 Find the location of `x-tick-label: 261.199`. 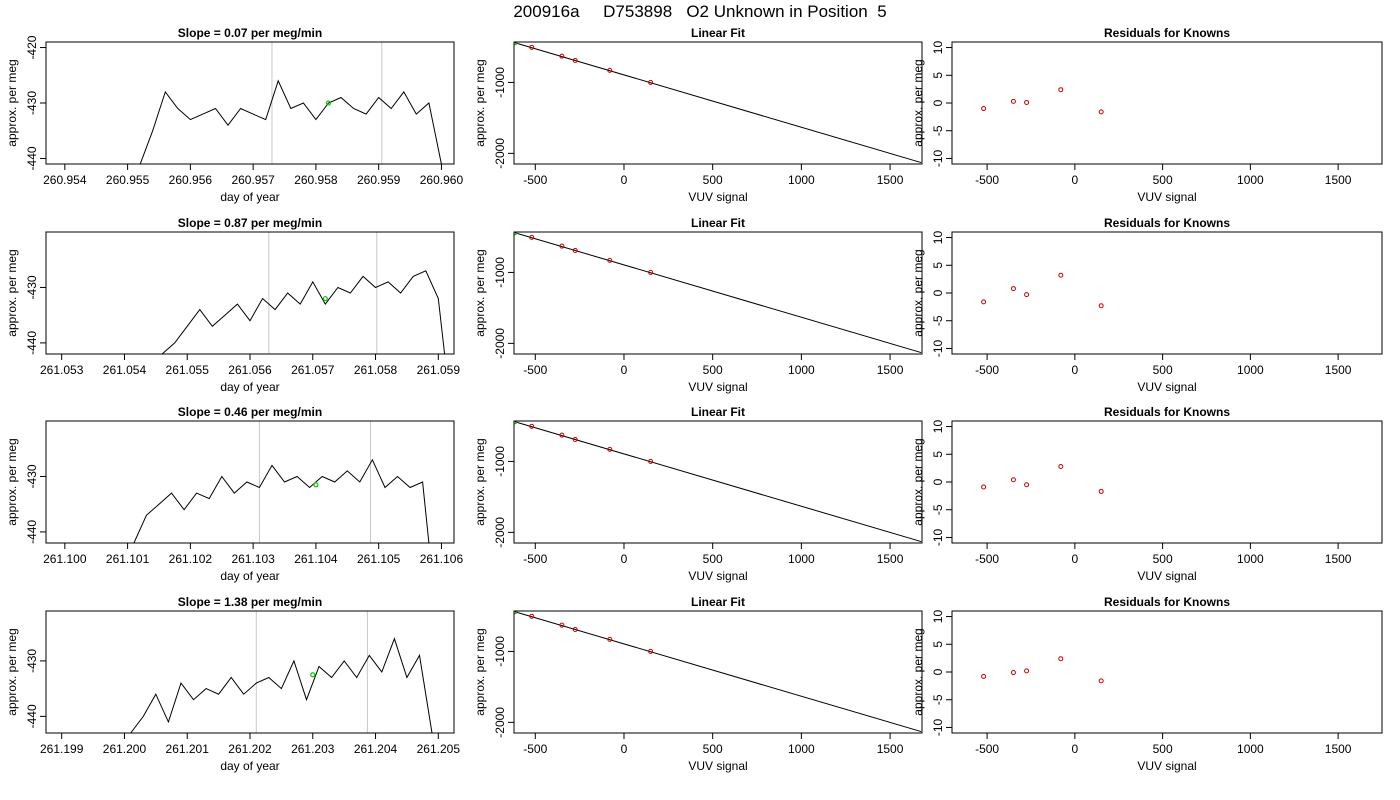

x-tick-label: 261.199 is located at coordinates (62, 749).